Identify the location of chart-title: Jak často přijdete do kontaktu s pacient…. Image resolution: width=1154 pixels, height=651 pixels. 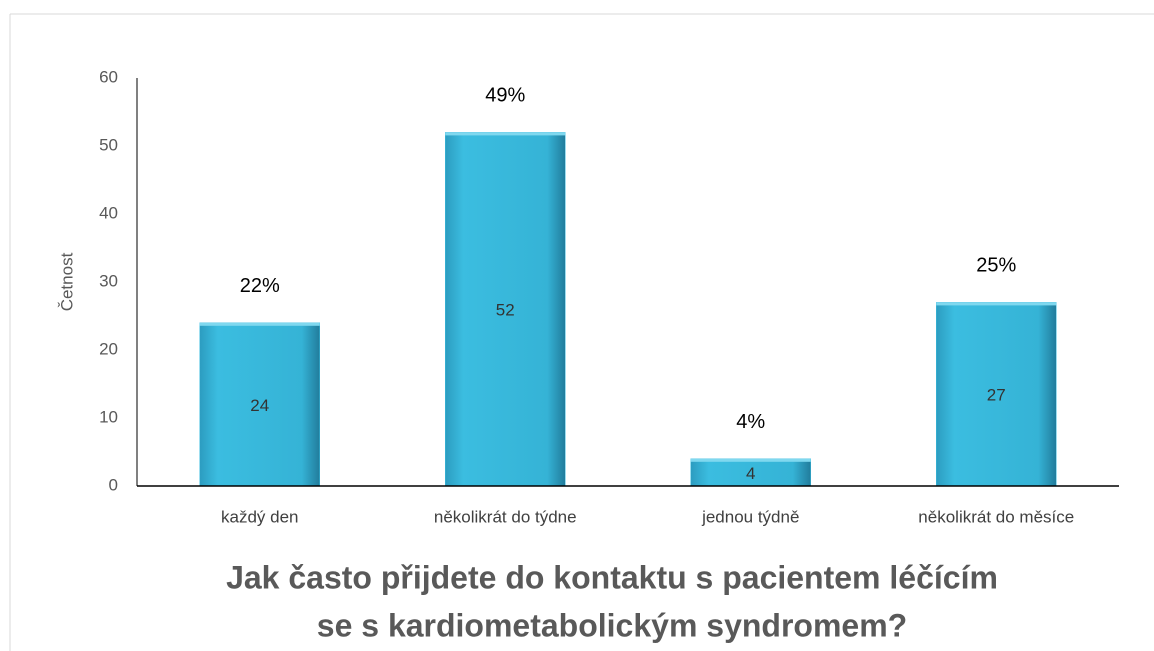
(612, 577).